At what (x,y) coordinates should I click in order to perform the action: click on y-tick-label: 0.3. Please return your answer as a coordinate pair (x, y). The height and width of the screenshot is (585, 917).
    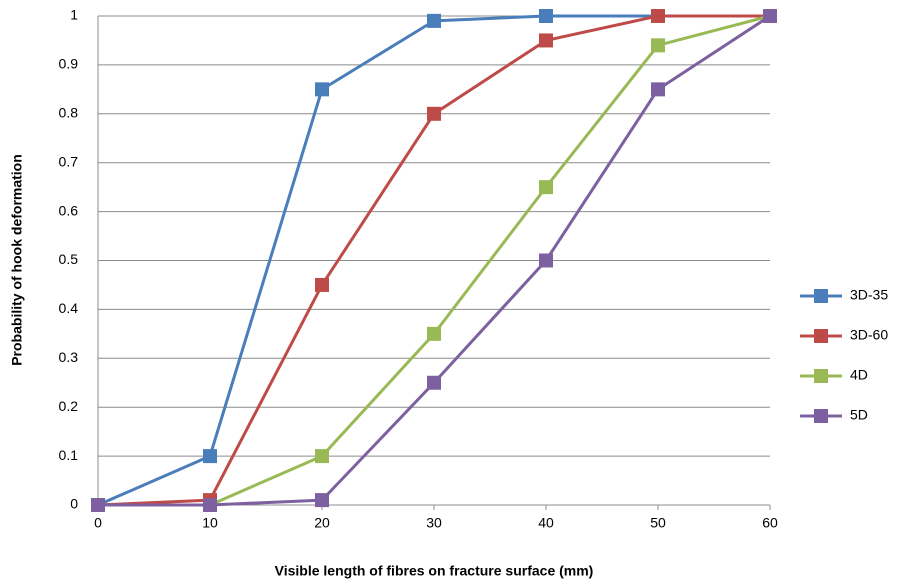
    Looking at the image, I should click on (69, 357).